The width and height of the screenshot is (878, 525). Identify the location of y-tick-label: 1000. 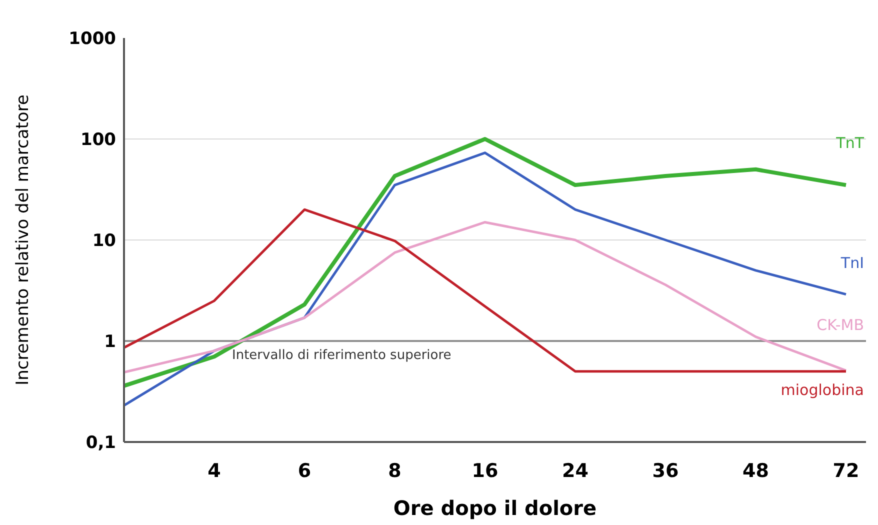
(92, 38).